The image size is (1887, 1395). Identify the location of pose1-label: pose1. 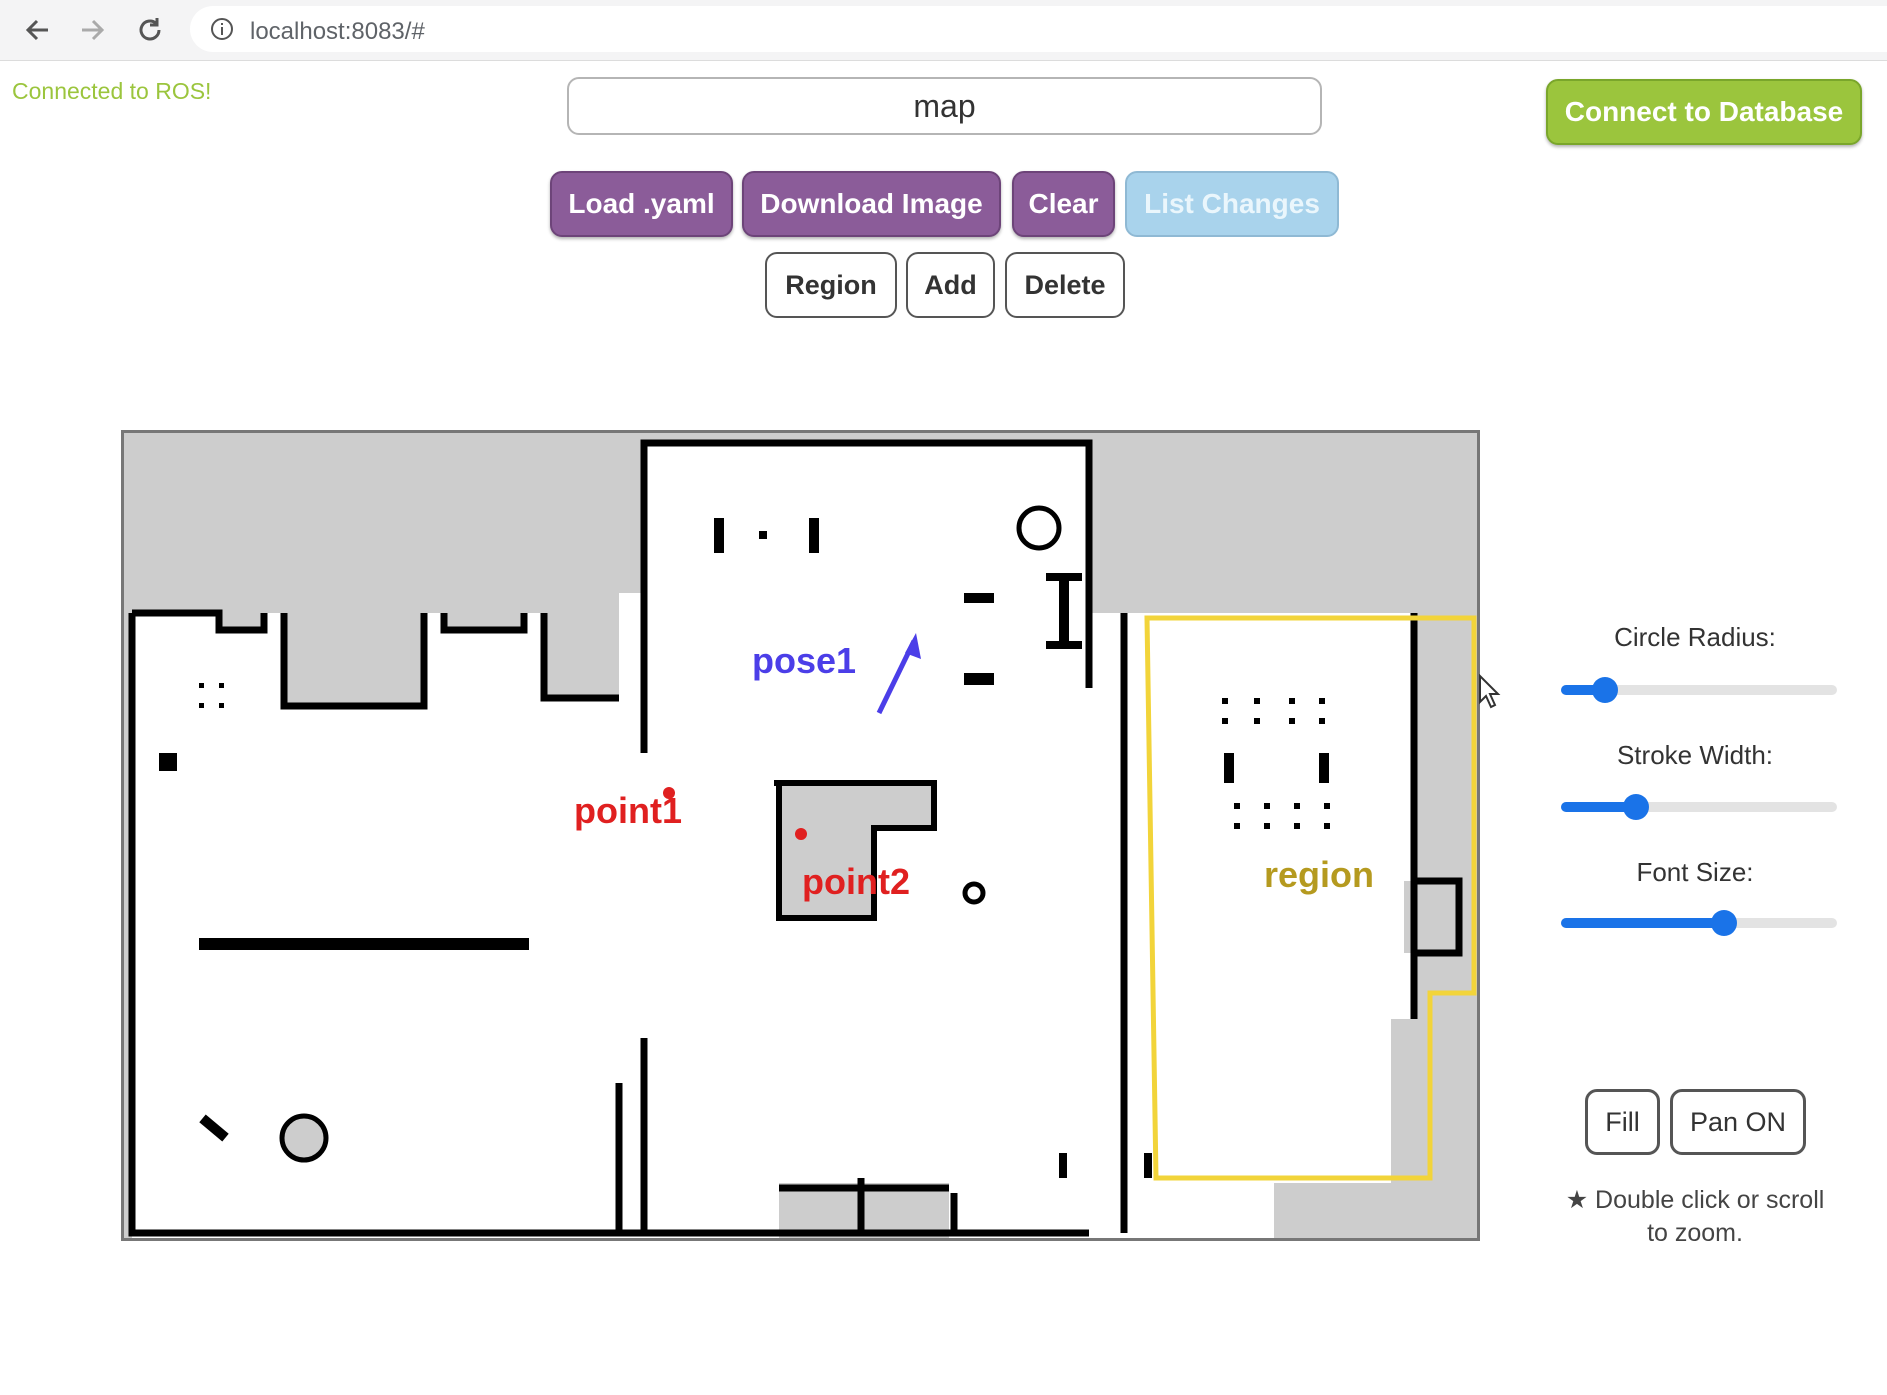
(804, 660).